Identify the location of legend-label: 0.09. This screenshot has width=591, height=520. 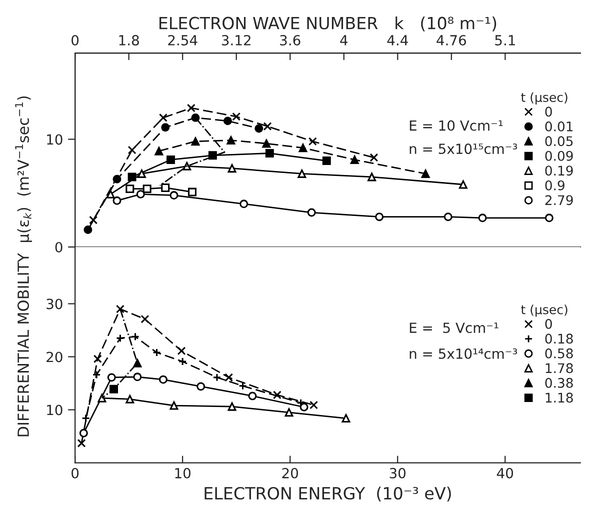
(559, 155).